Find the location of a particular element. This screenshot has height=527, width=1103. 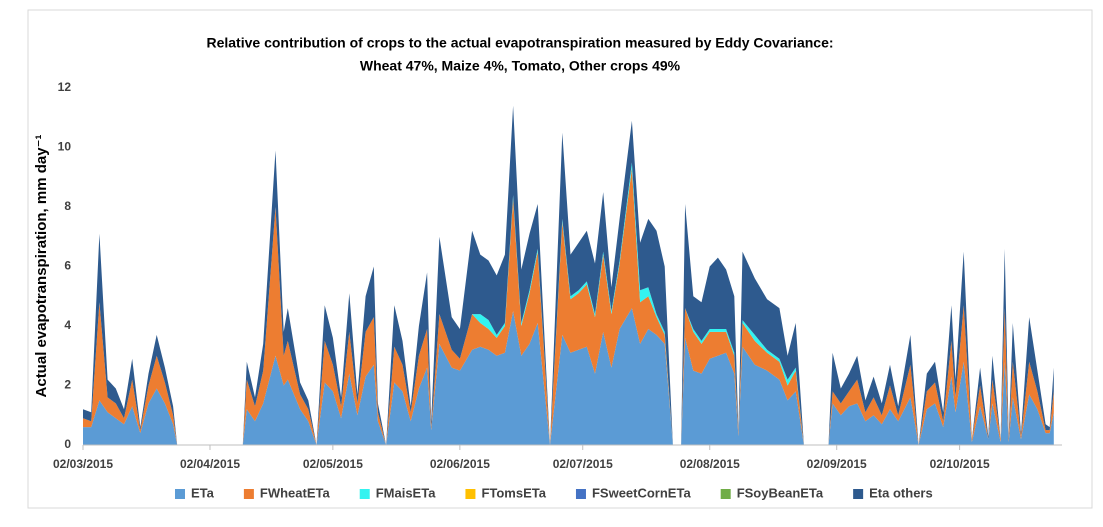

legend-label: ETa is located at coordinates (203, 492).